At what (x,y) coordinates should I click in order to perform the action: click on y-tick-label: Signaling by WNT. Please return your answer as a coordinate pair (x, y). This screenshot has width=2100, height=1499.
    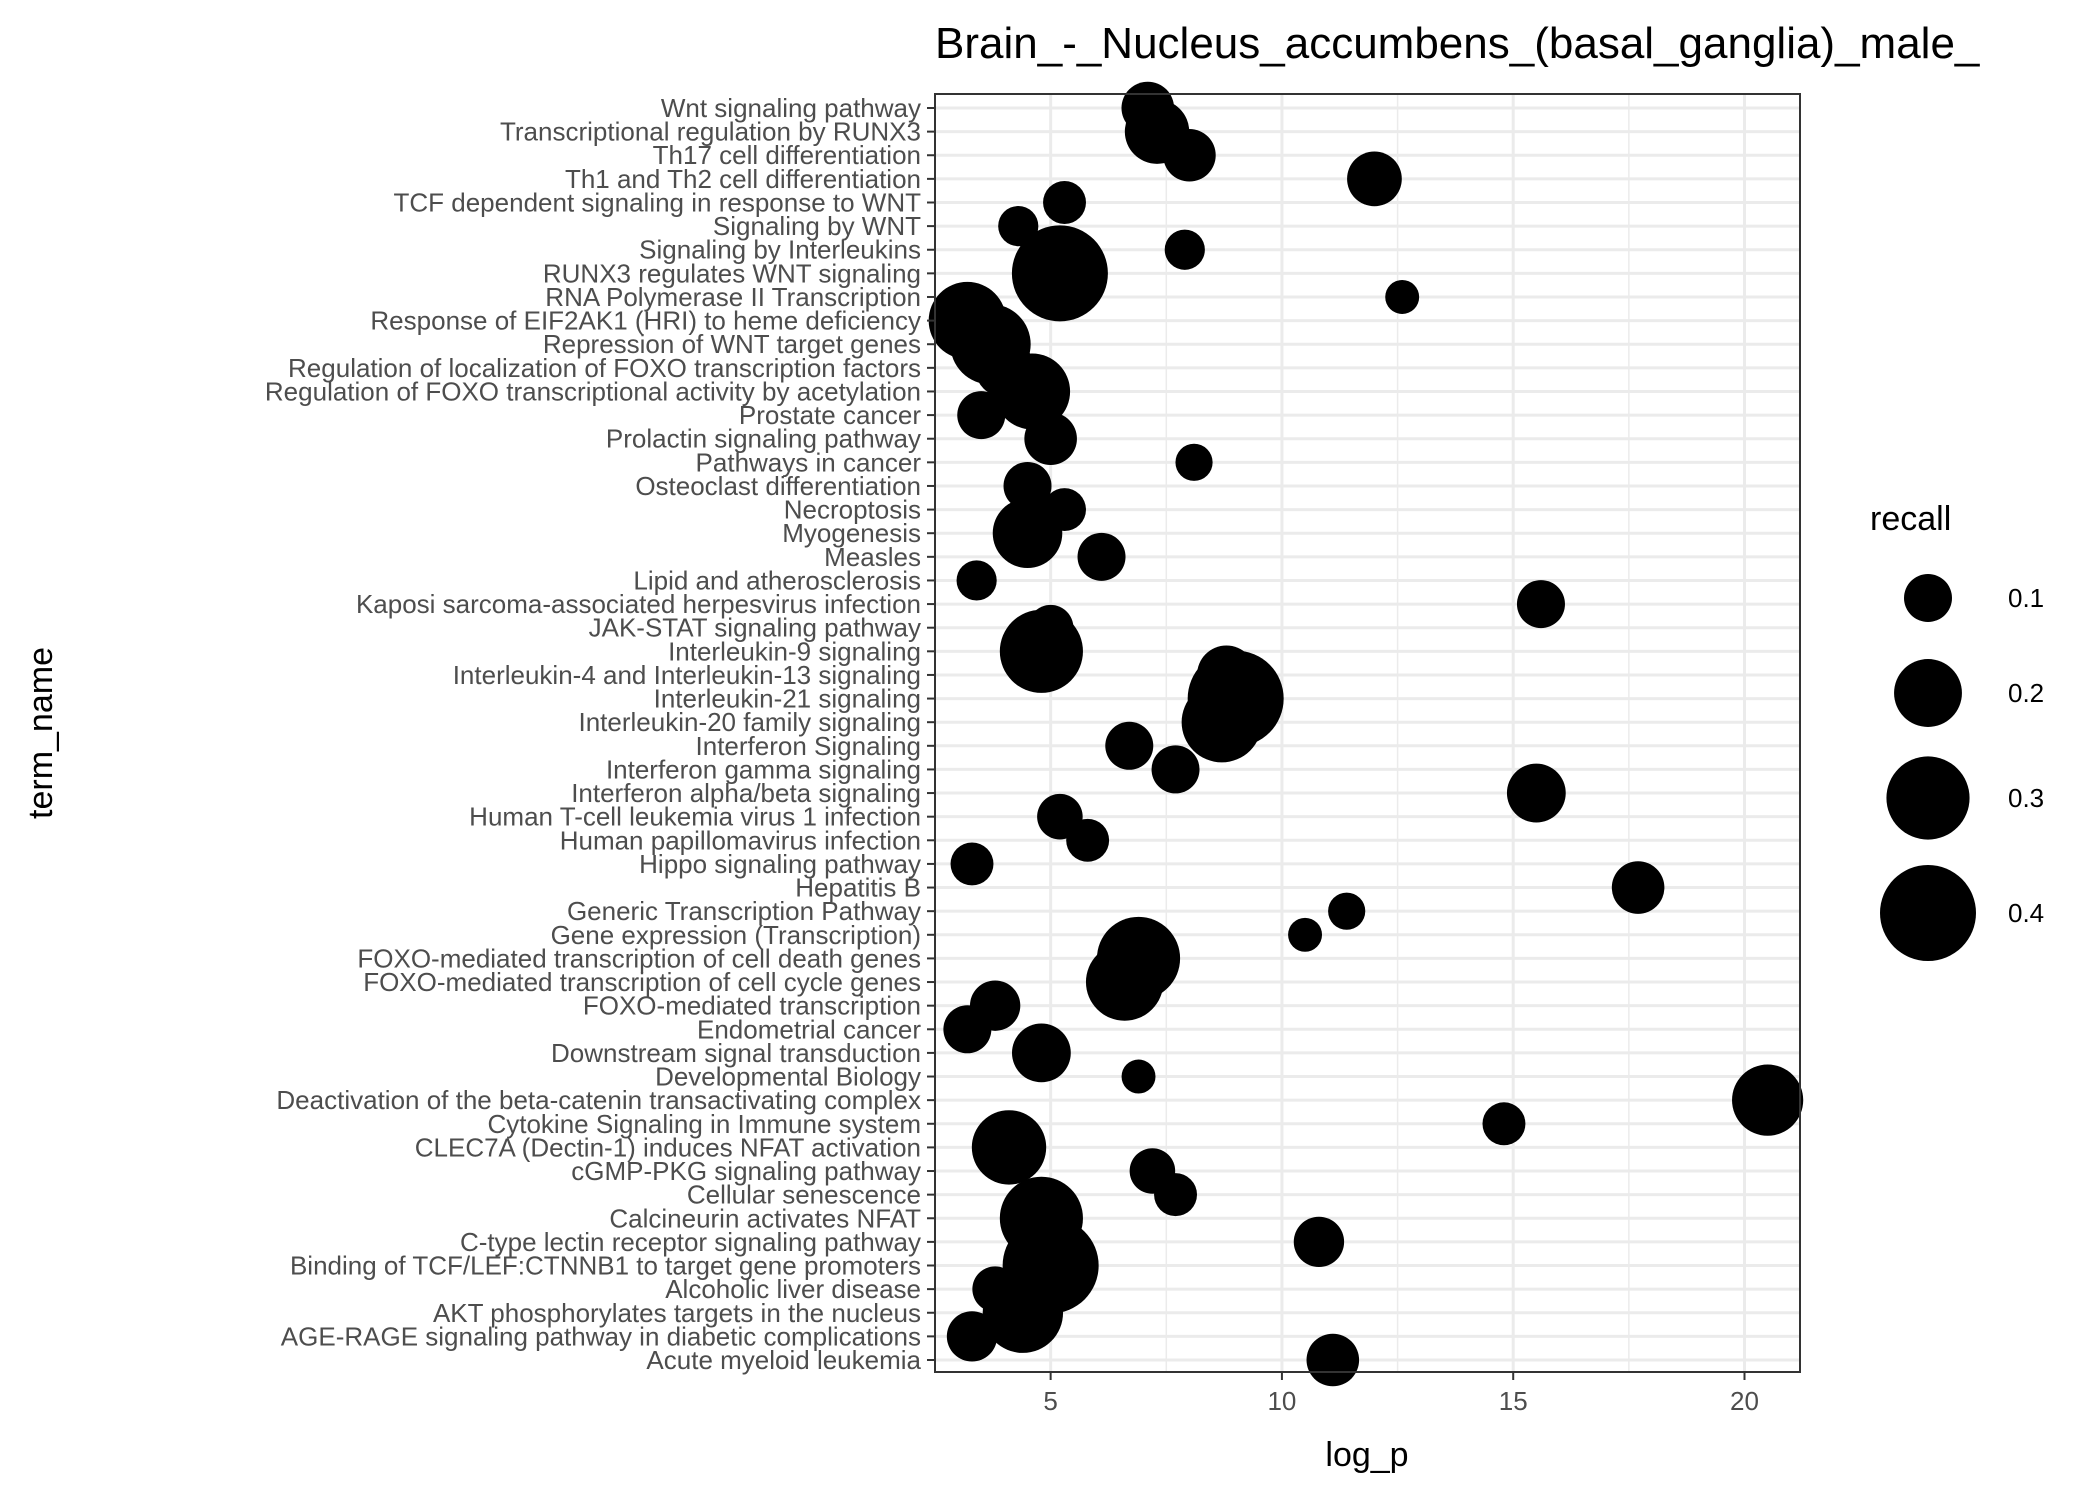
    Looking at the image, I should click on (817, 226).